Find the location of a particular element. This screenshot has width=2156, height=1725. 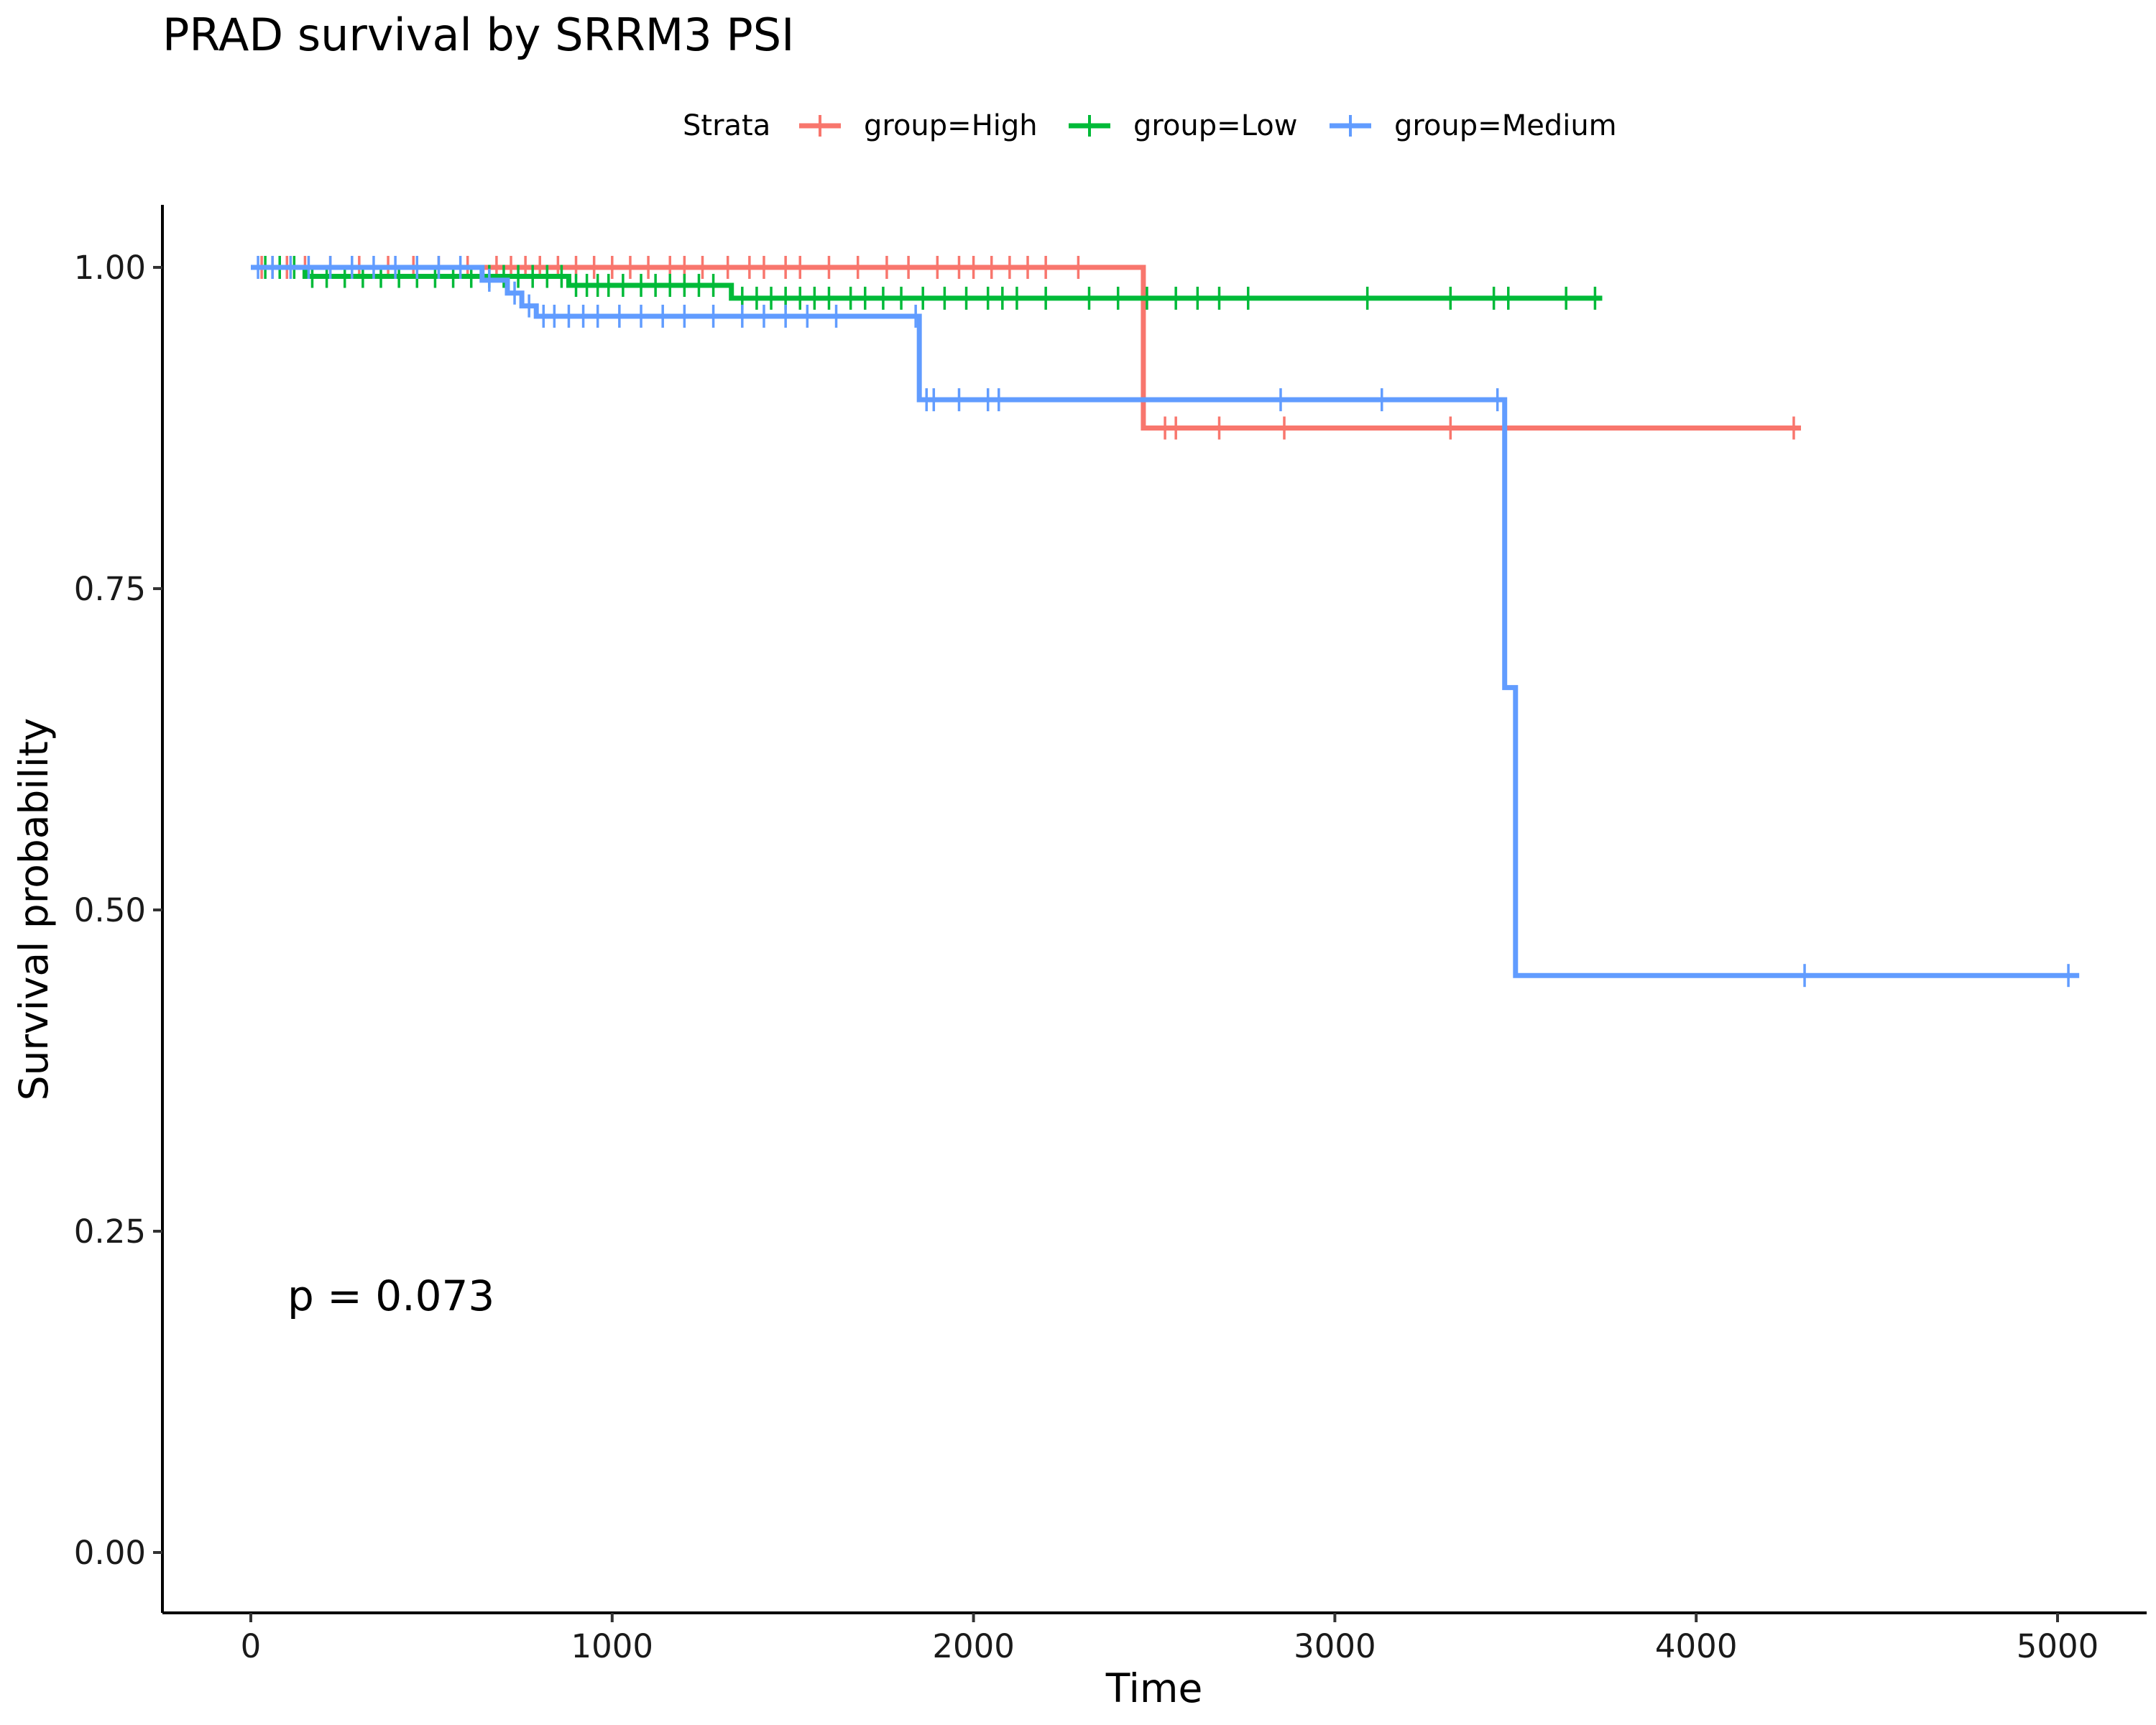

legend-label: group=Low is located at coordinates (1215, 125).